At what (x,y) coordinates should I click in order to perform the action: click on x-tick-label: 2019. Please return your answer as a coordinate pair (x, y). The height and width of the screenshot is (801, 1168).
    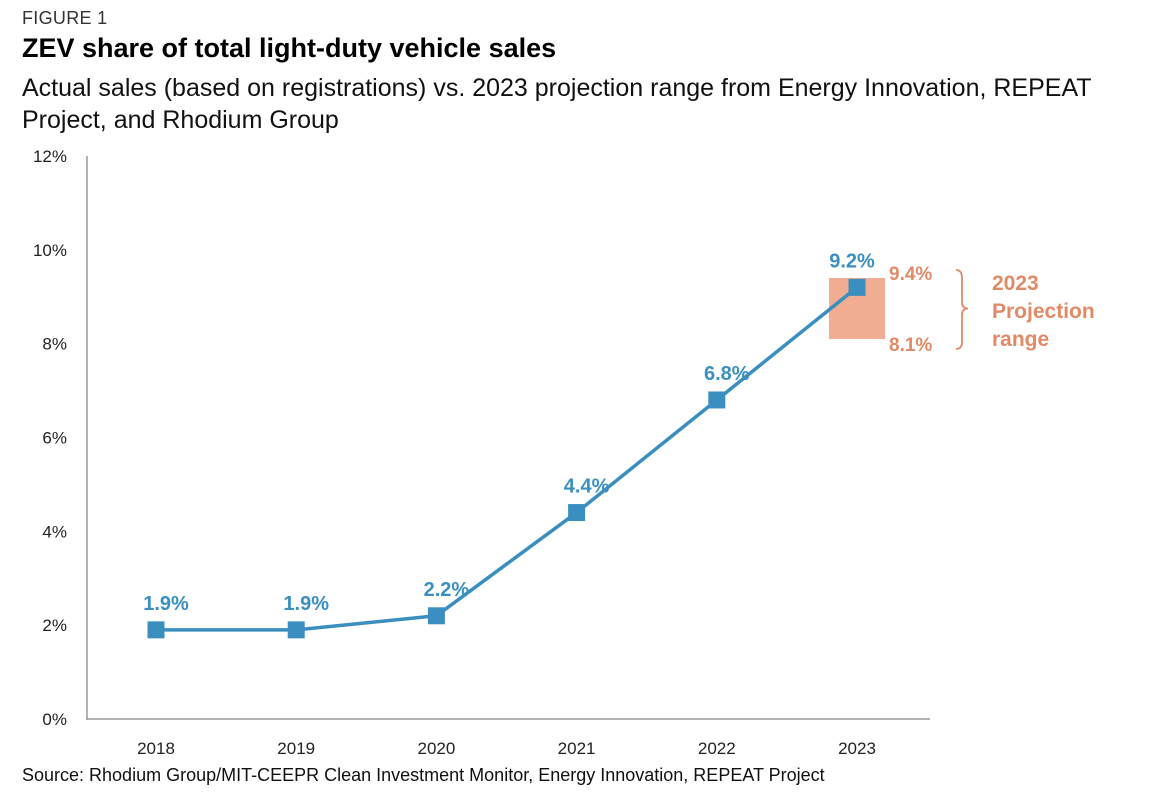
    Looking at the image, I should click on (296, 748).